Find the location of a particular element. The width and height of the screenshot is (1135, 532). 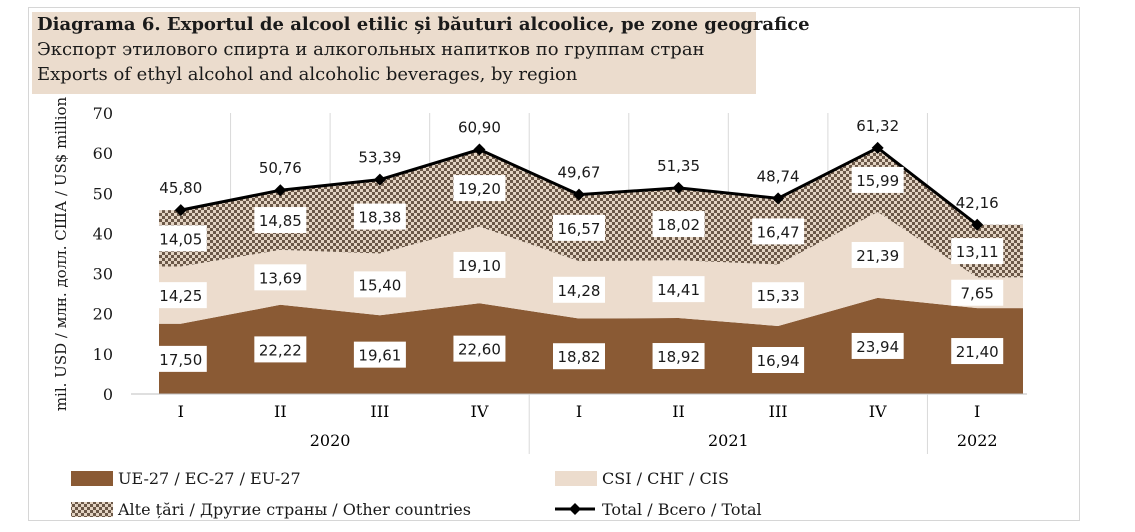

label-total: 49,67 is located at coordinates (579, 173).